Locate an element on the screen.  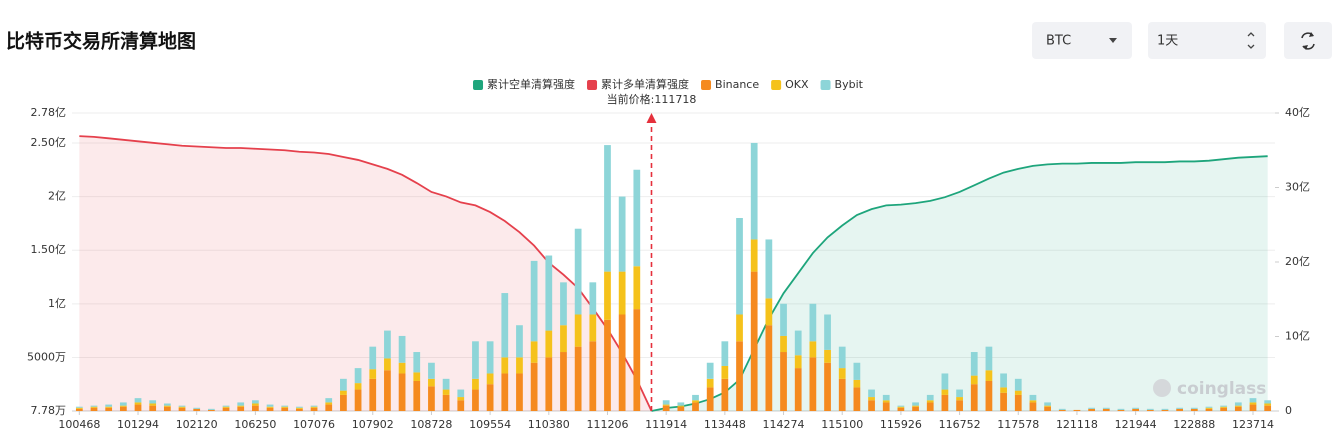
updown-arrow is located at coordinates (1251, 40).